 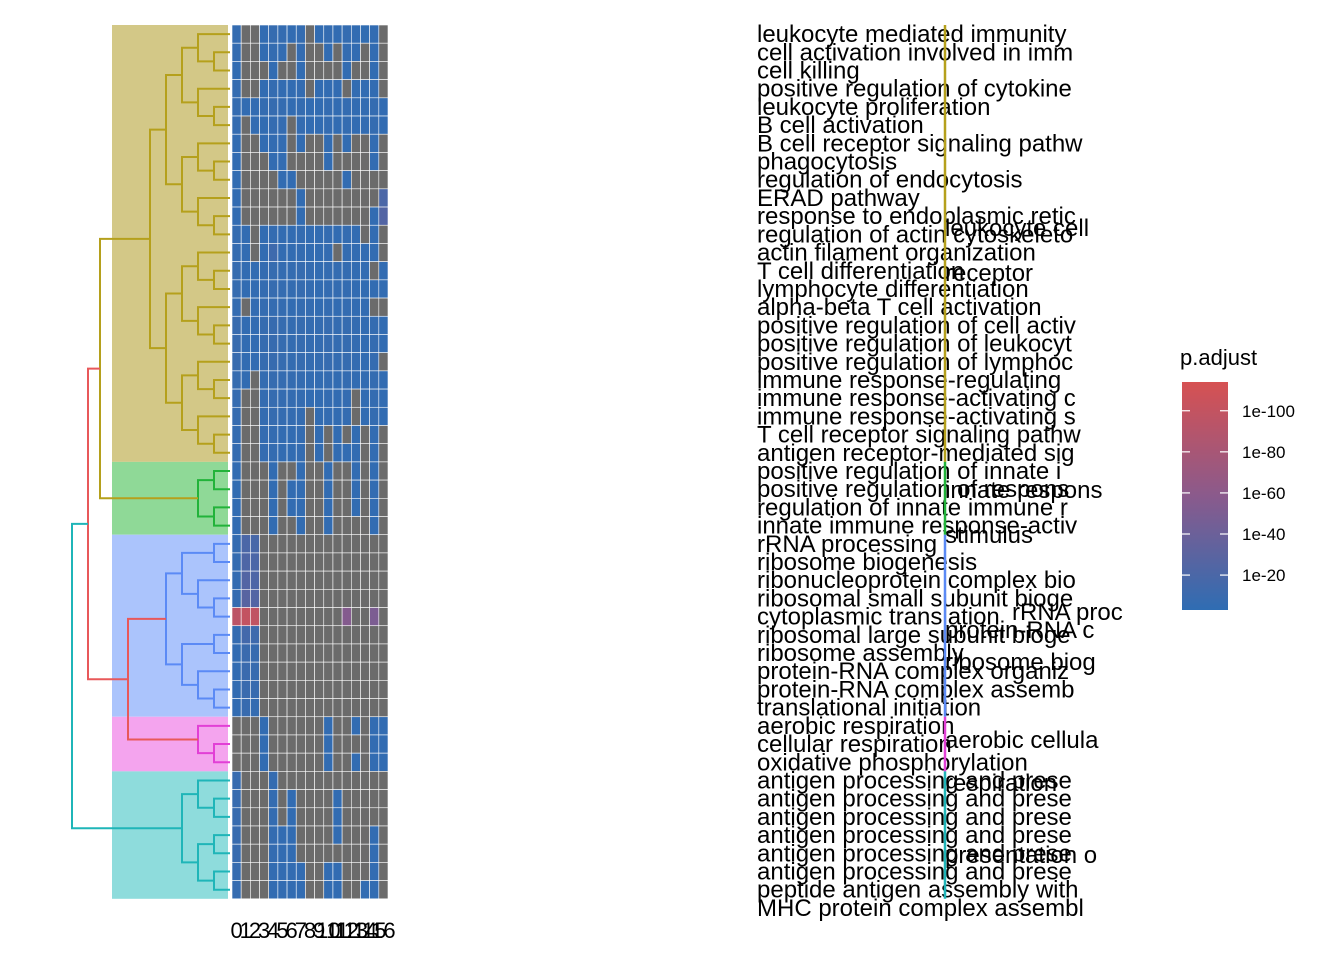 What do you see at coordinates (899, 307) in the screenshot?
I see `row-label: alpha-beta T cell activation` at bounding box center [899, 307].